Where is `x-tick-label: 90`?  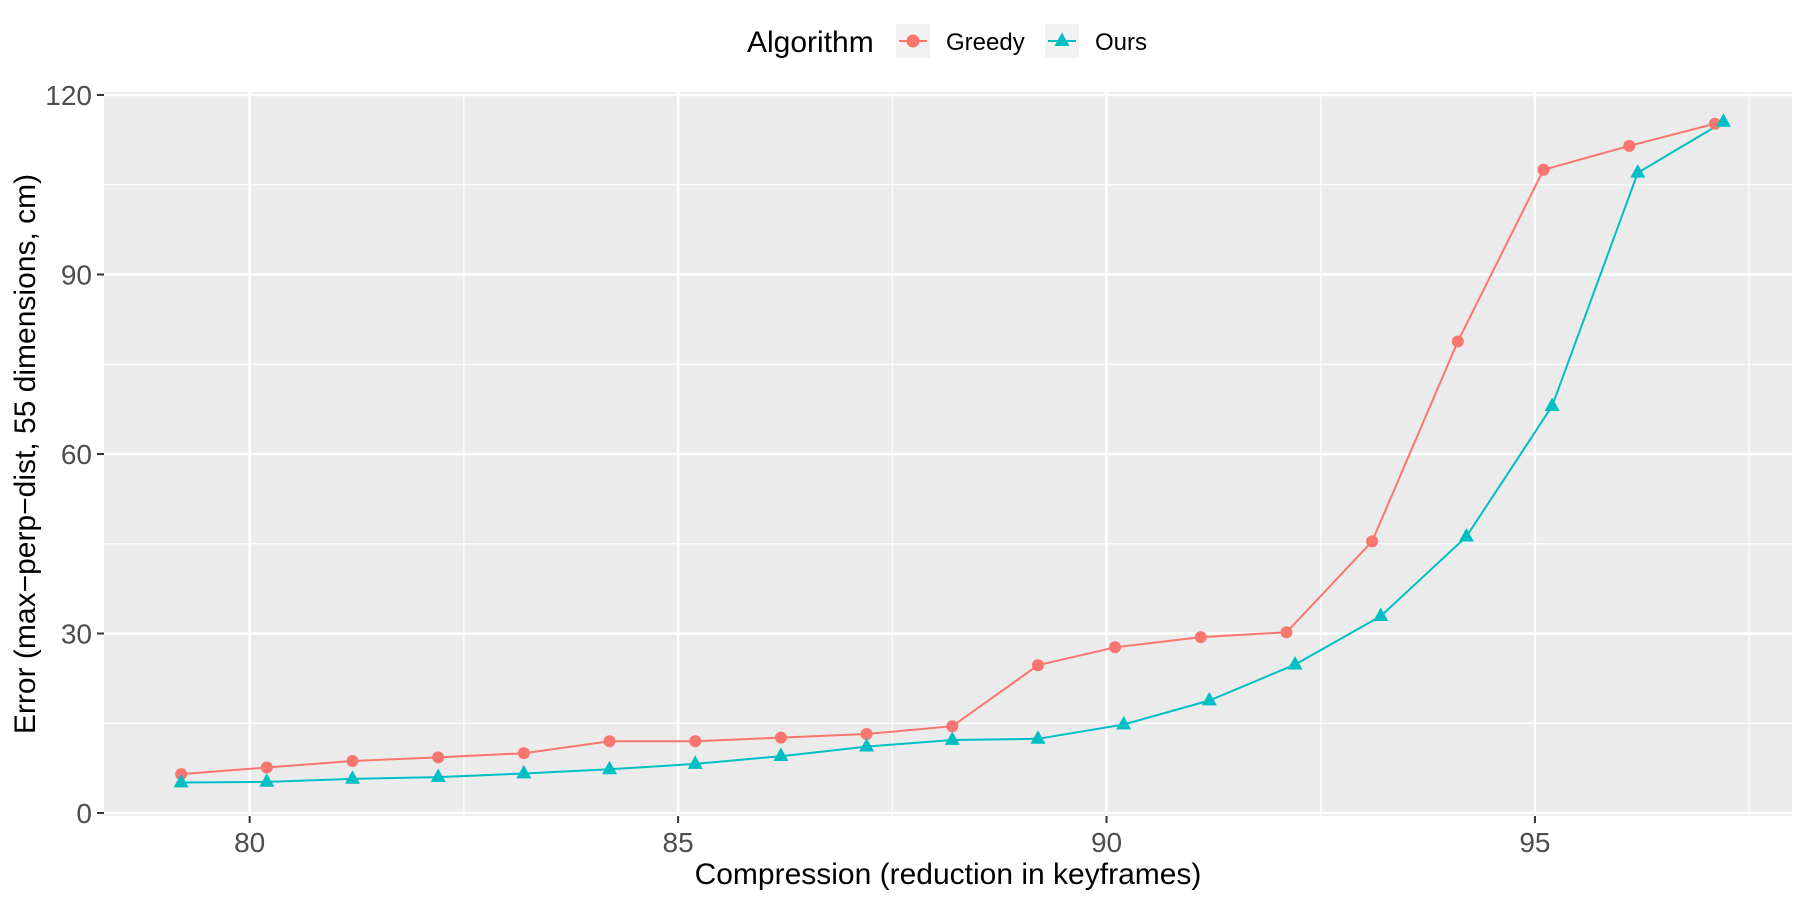 x-tick-label: 90 is located at coordinates (1106, 842).